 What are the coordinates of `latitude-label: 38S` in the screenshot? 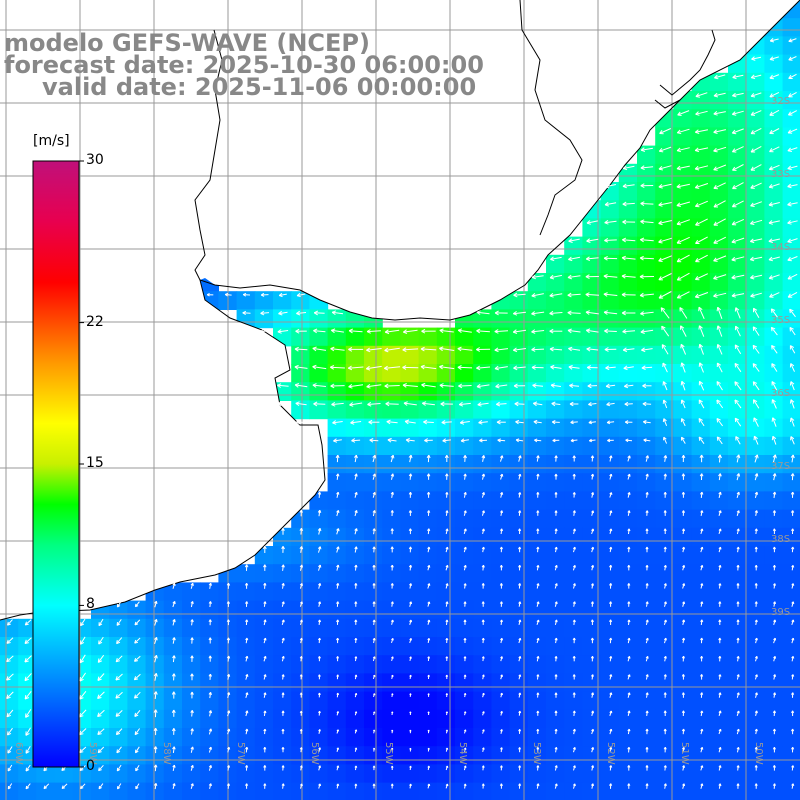 It's located at (780, 539).